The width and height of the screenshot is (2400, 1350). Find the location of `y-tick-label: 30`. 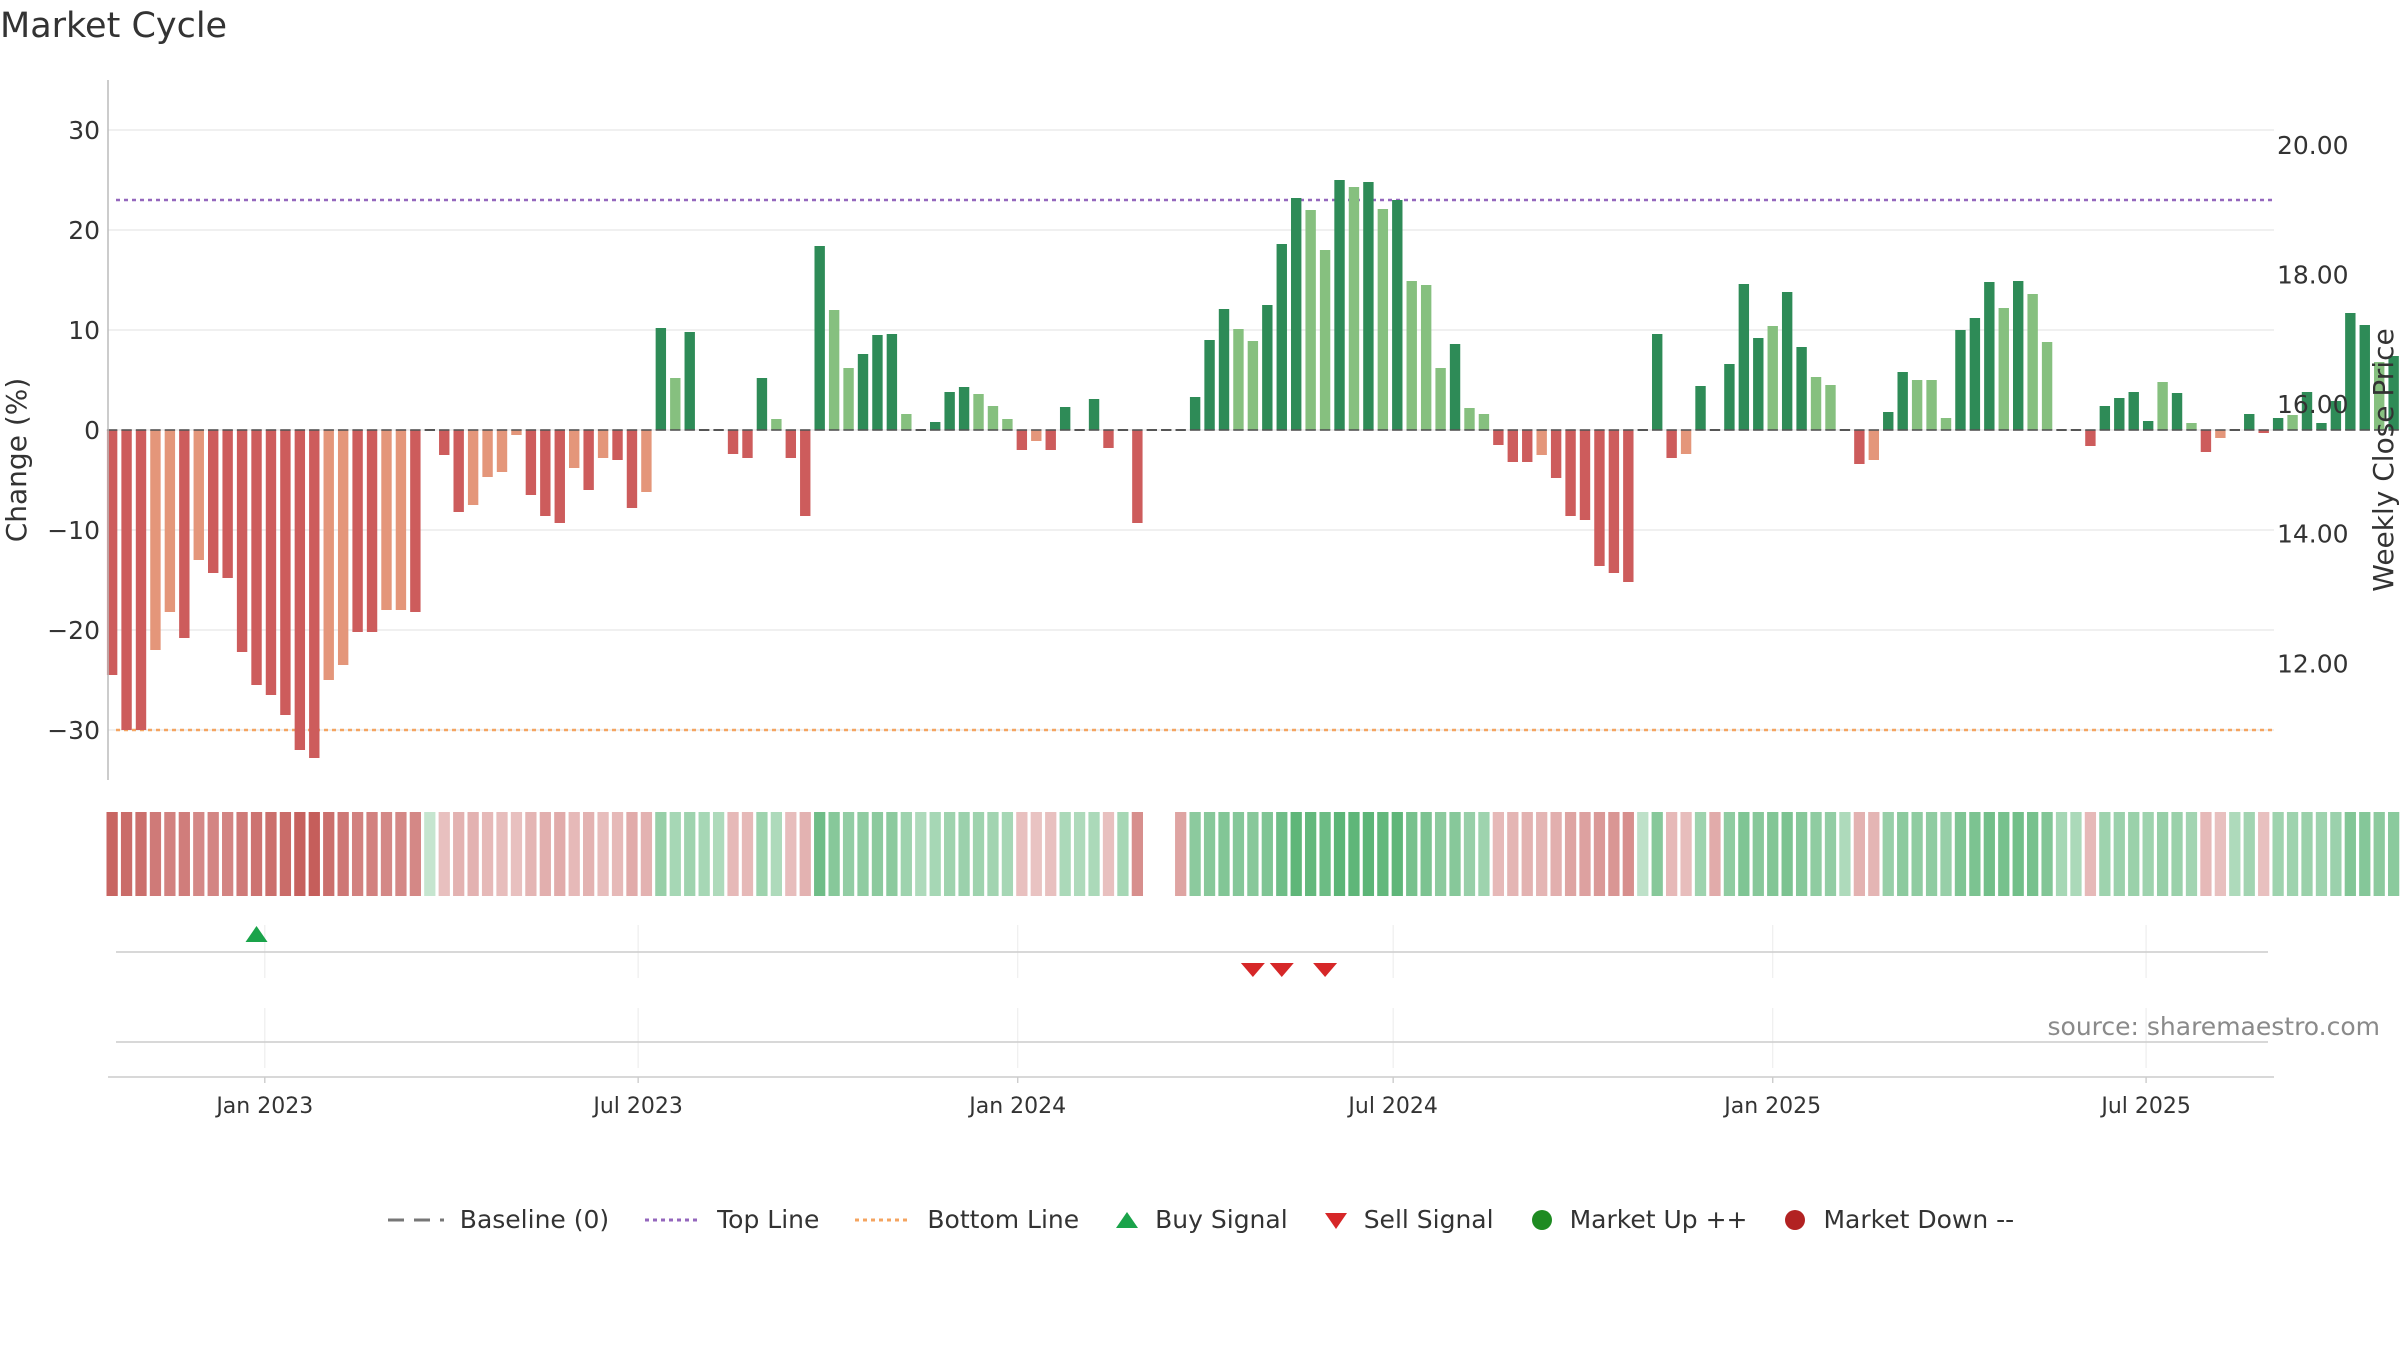

y-tick-label: 30 is located at coordinates (84, 130).